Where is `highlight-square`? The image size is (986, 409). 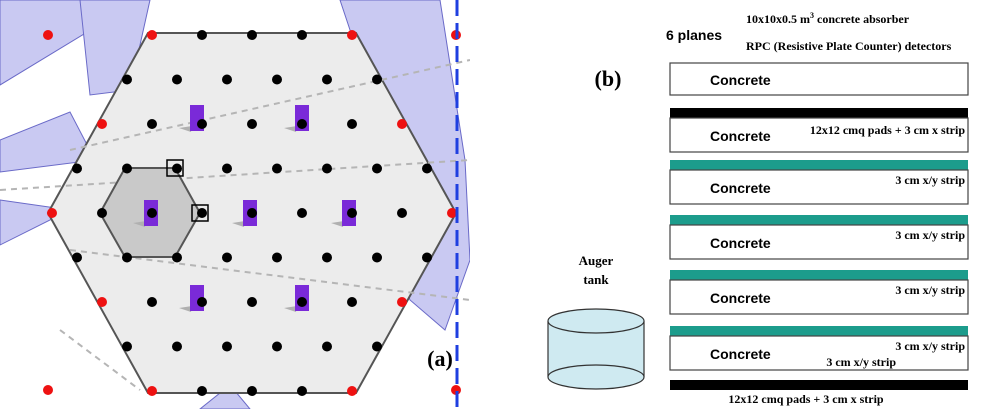 highlight-square is located at coordinates (175, 168).